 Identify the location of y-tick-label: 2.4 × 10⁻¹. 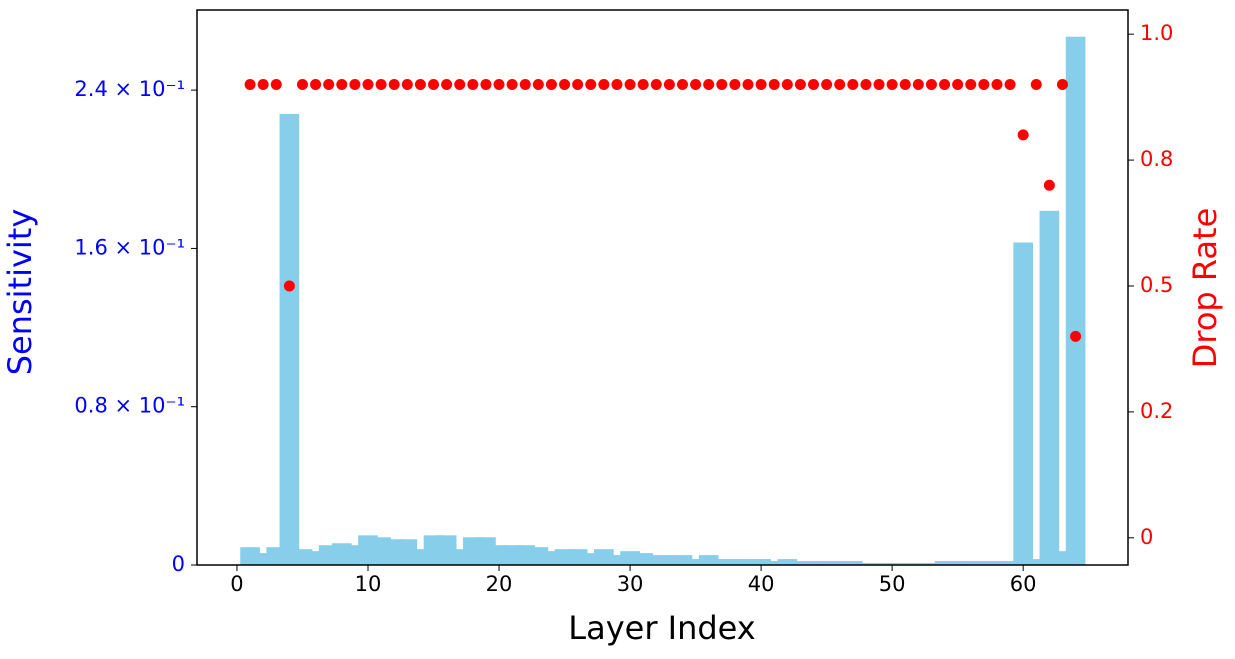
(129, 89).